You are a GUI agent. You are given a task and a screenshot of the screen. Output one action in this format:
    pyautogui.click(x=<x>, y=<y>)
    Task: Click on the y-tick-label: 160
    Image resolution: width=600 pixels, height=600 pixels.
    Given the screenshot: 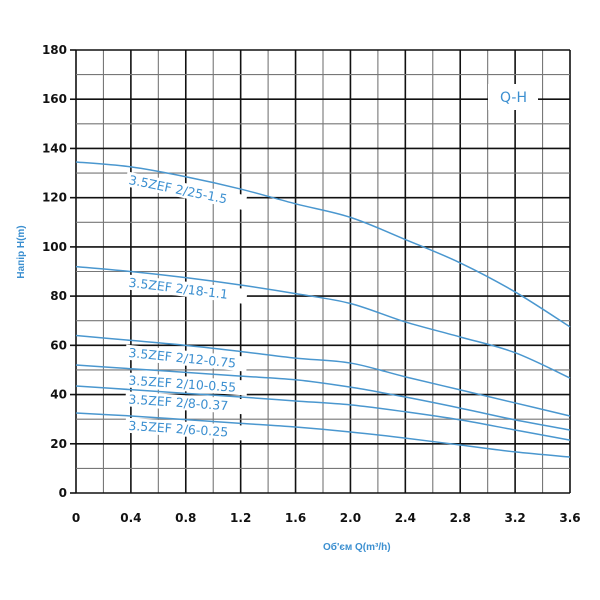 What is the action you would take?
    pyautogui.click(x=54, y=99)
    